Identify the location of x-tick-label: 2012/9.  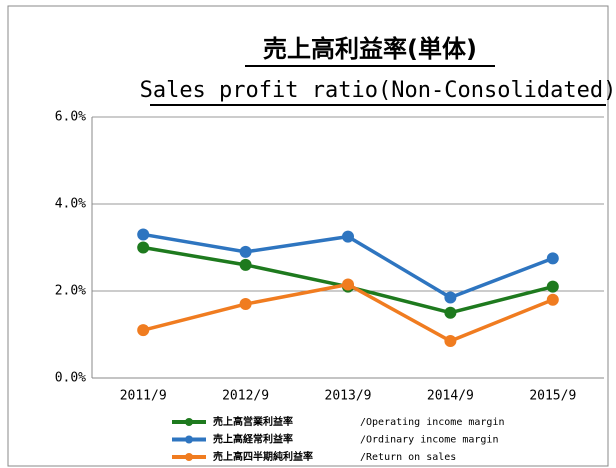
(245, 396).